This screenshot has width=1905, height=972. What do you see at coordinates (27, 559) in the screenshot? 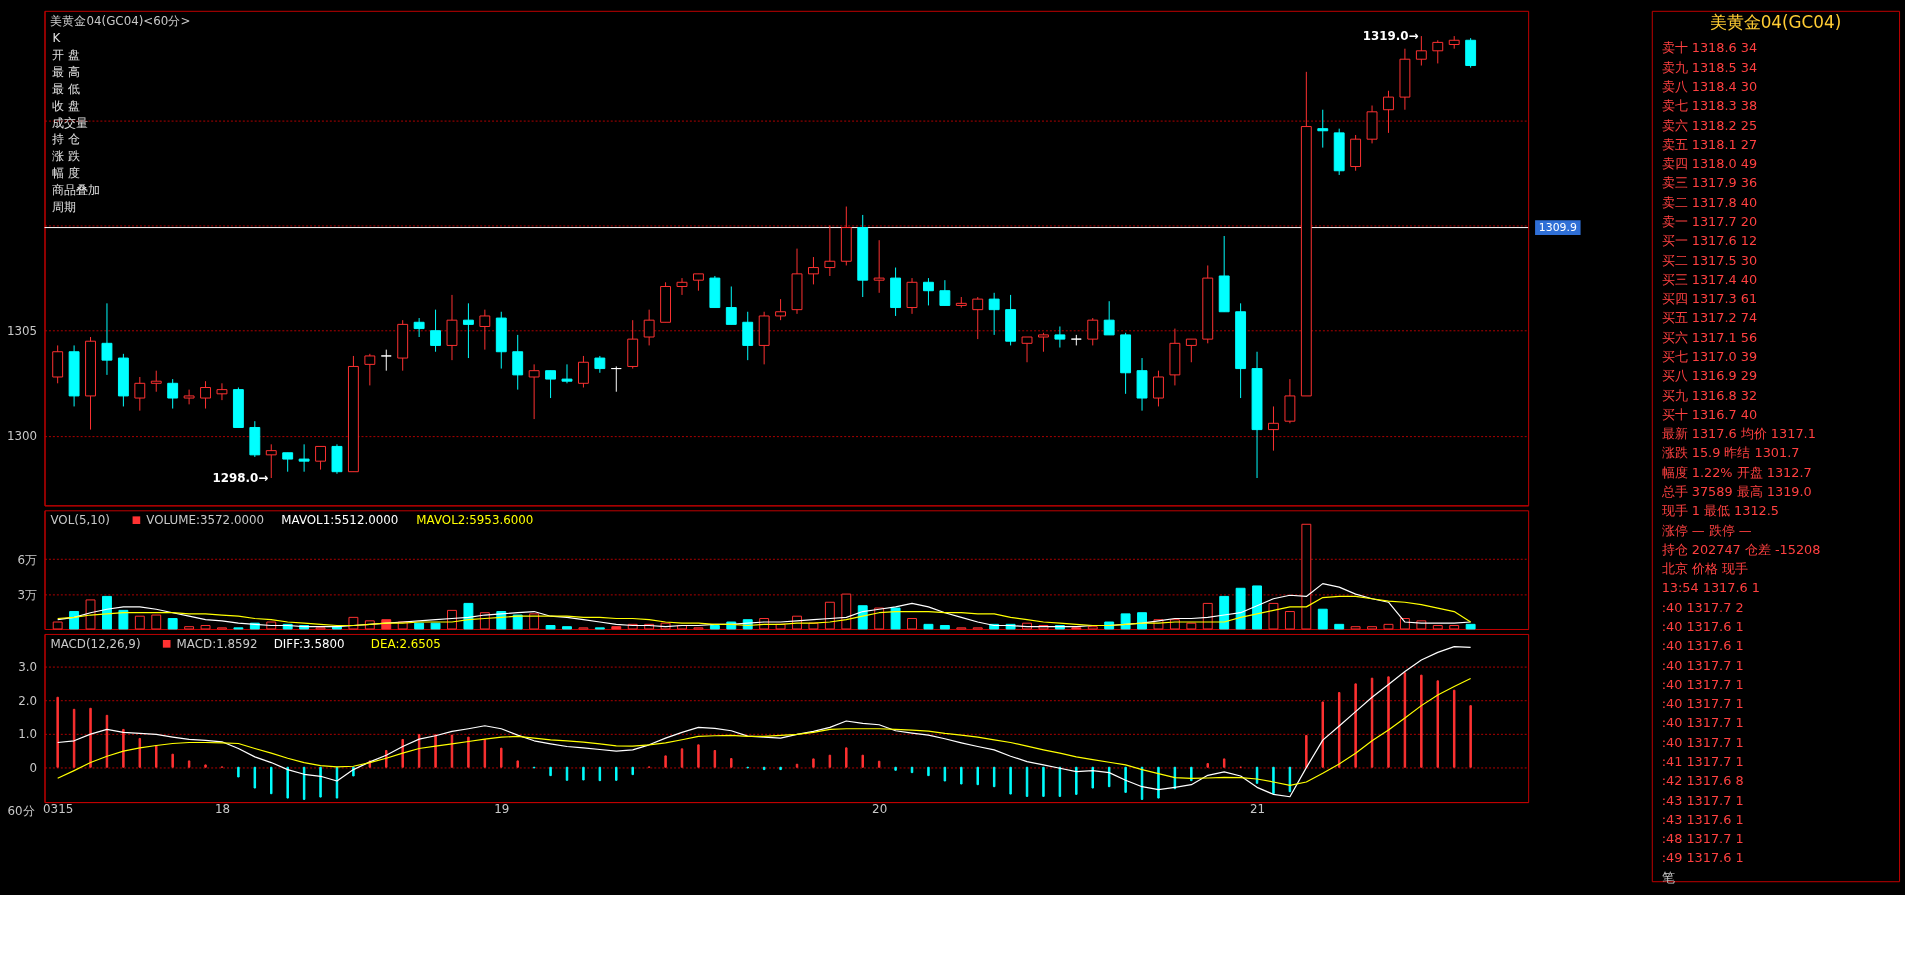
I see `y-tick-label: 6万` at bounding box center [27, 559].